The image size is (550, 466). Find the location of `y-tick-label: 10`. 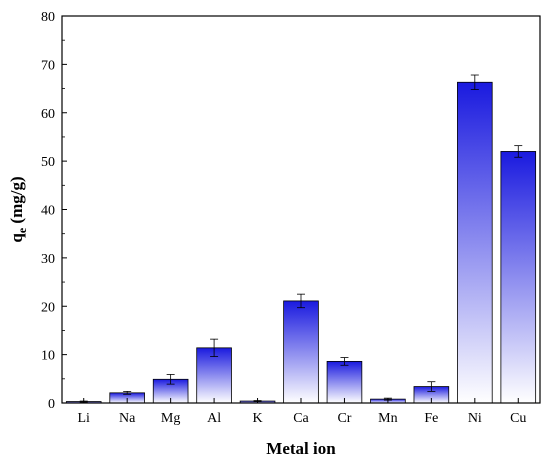

y-tick-label: 10 is located at coordinates (48, 356).